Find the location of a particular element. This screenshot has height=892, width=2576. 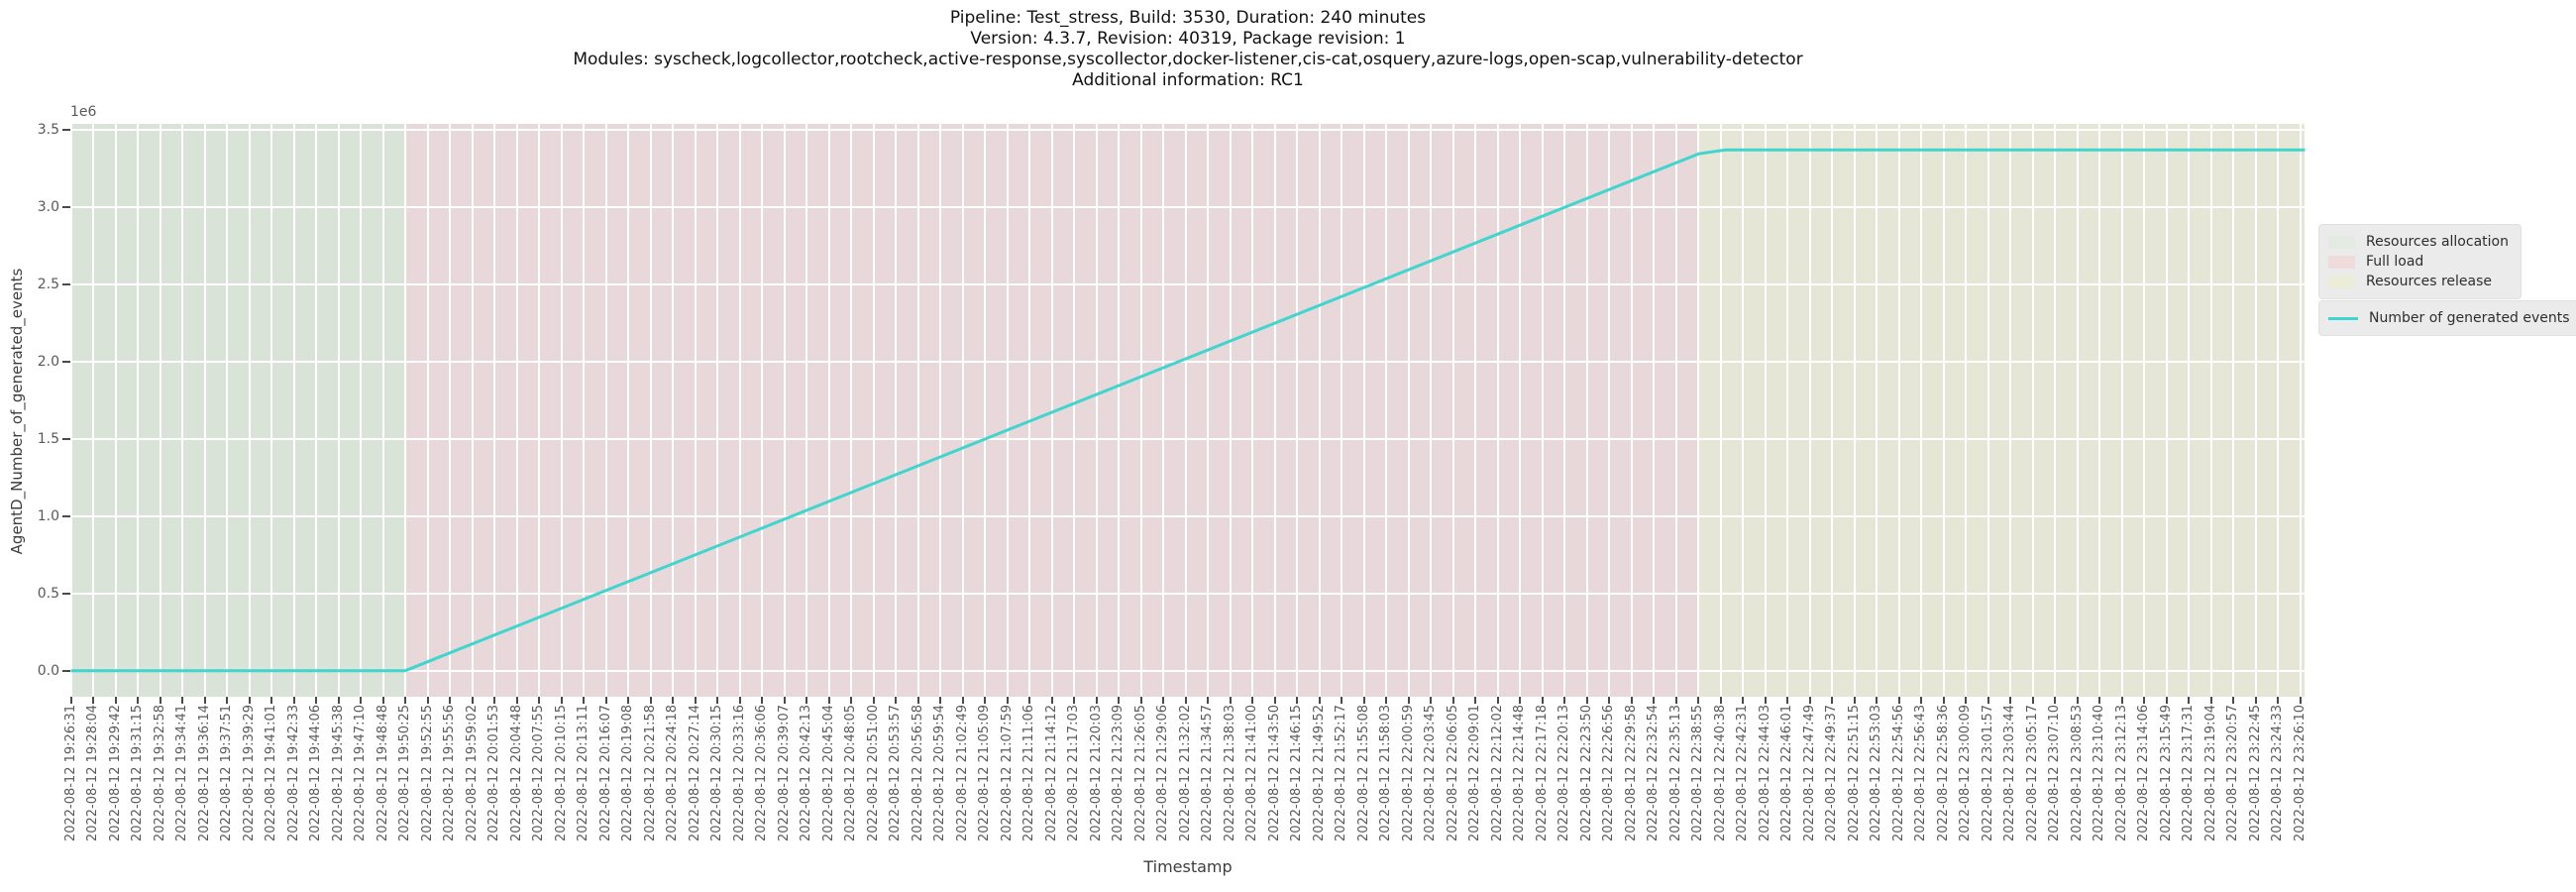

x-tick-label: 2022-08-12 22:12:02 is located at coordinates (1497, 773).